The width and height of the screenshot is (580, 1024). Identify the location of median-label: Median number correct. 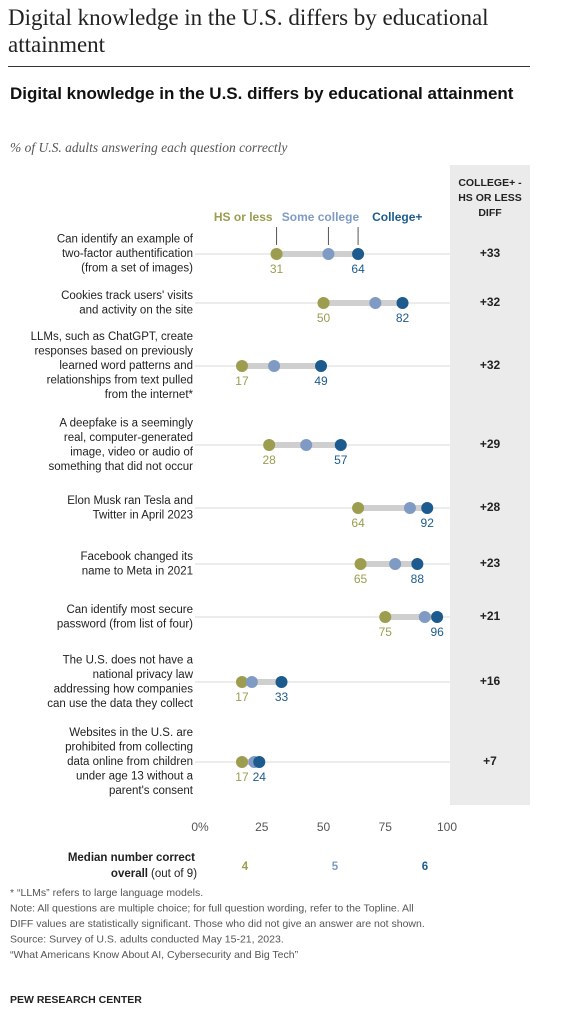
(131, 858).